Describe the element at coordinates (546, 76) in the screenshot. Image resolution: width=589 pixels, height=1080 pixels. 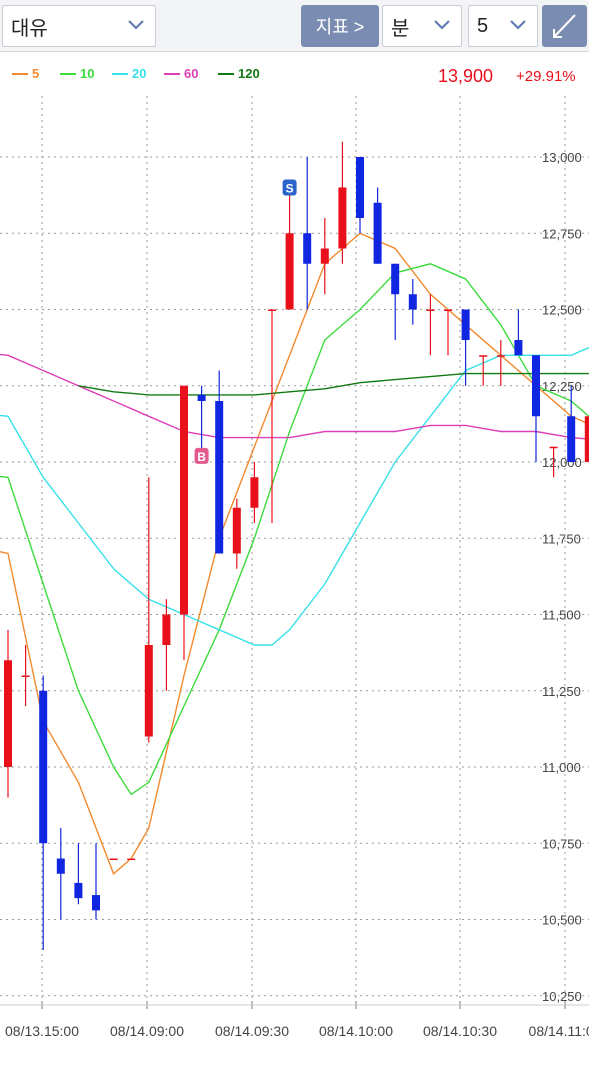
I see `price-change: +29.91%` at that location.